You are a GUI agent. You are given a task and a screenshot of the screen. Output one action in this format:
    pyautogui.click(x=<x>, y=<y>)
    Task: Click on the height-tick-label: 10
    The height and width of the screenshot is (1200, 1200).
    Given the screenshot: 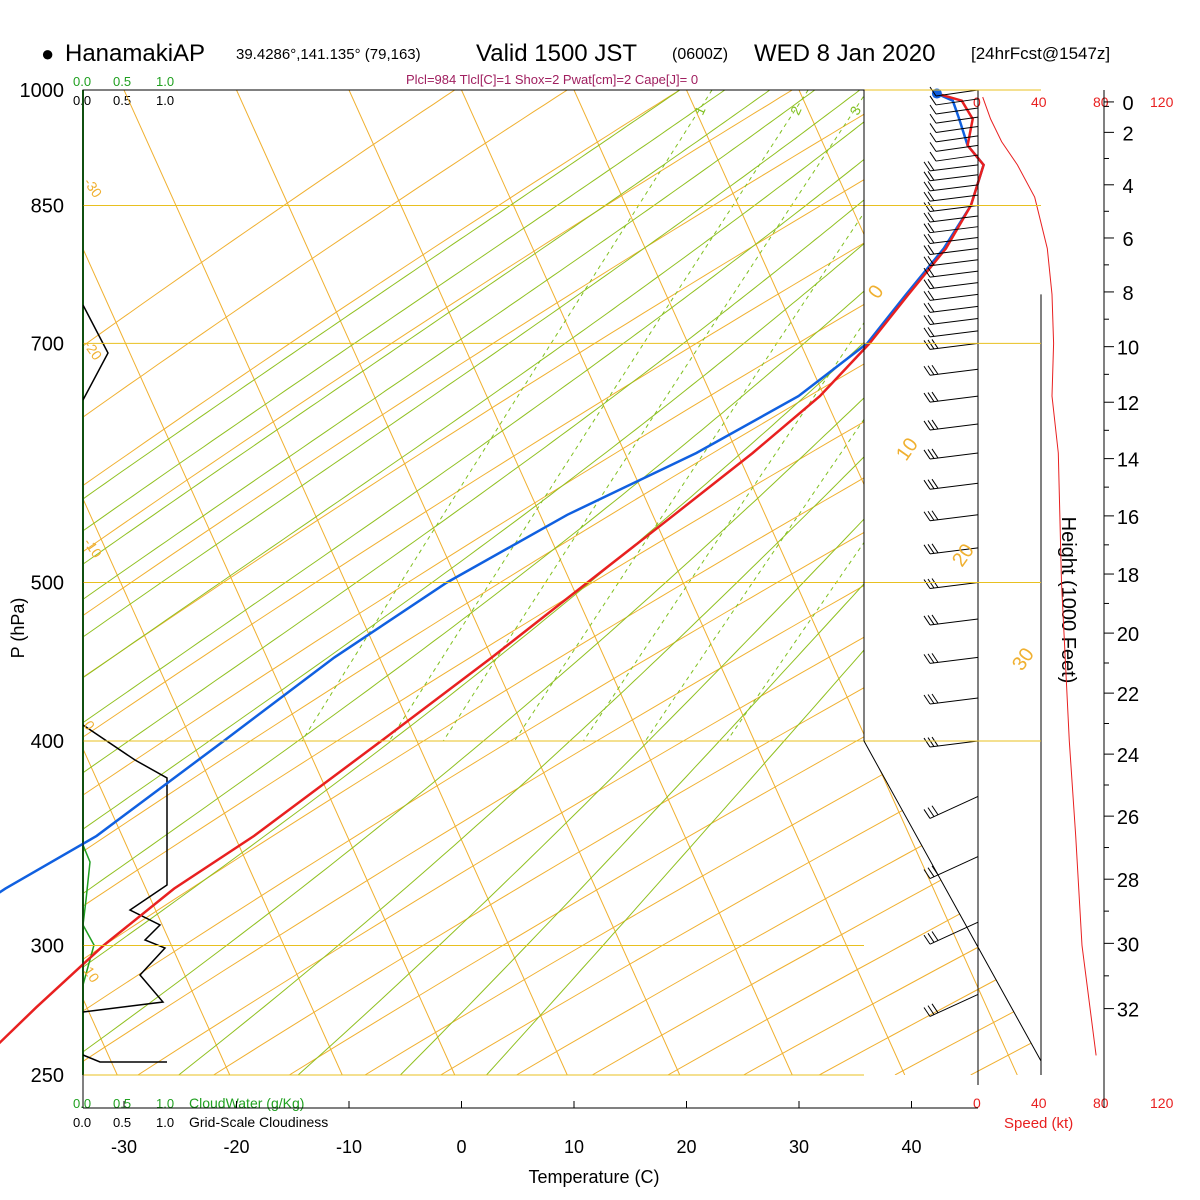 What is the action you would take?
    pyautogui.click(x=1128, y=349)
    